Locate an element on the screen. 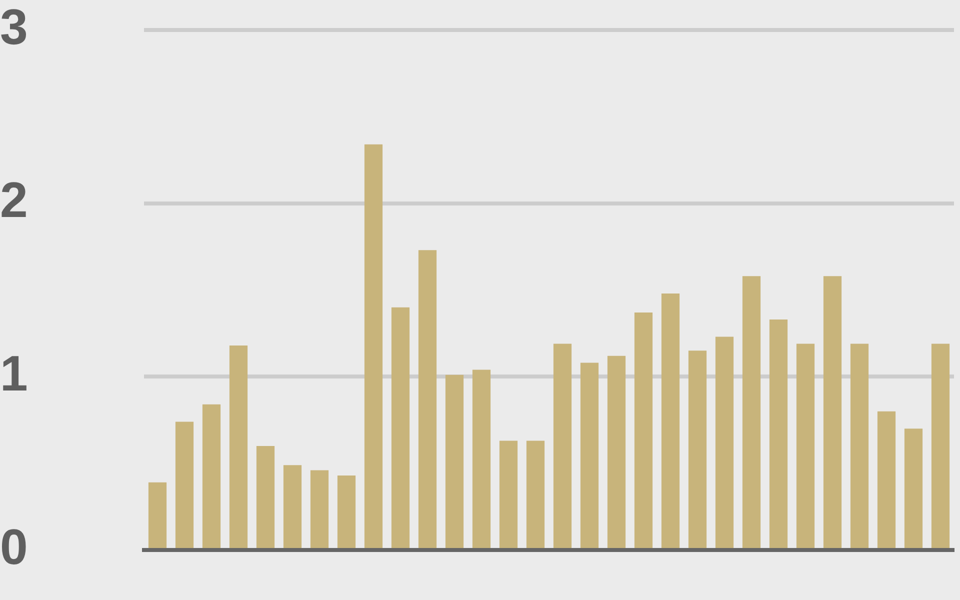 This screenshot has height=600, width=960. y-tick-label: 3 is located at coordinates (14, 27).